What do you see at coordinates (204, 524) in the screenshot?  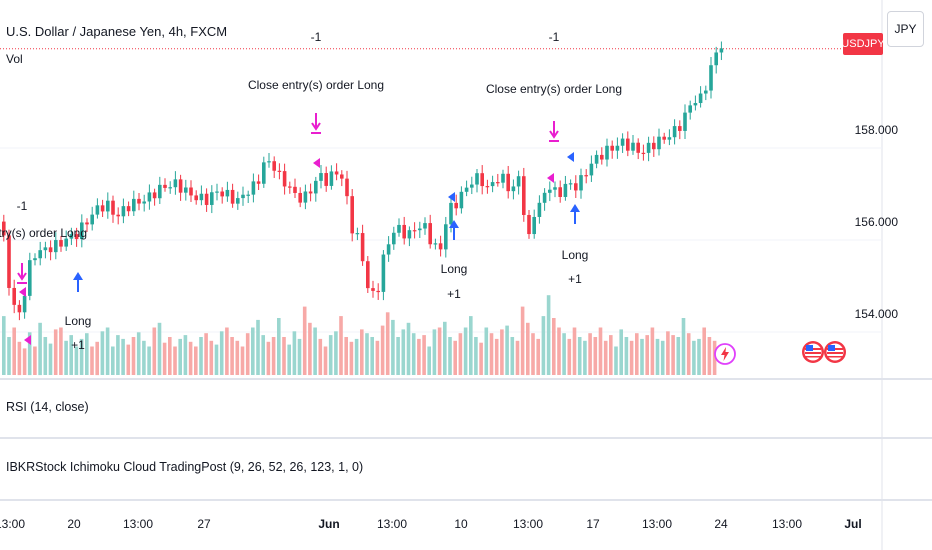 I see `x-tick-label: 27` at bounding box center [204, 524].